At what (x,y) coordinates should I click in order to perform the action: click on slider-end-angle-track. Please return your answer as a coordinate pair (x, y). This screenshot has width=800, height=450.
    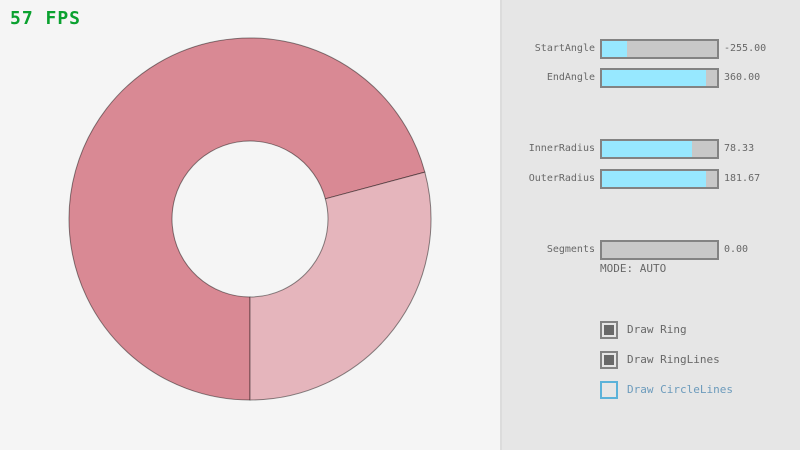
    Looking at the image, I should click on (659, 78).